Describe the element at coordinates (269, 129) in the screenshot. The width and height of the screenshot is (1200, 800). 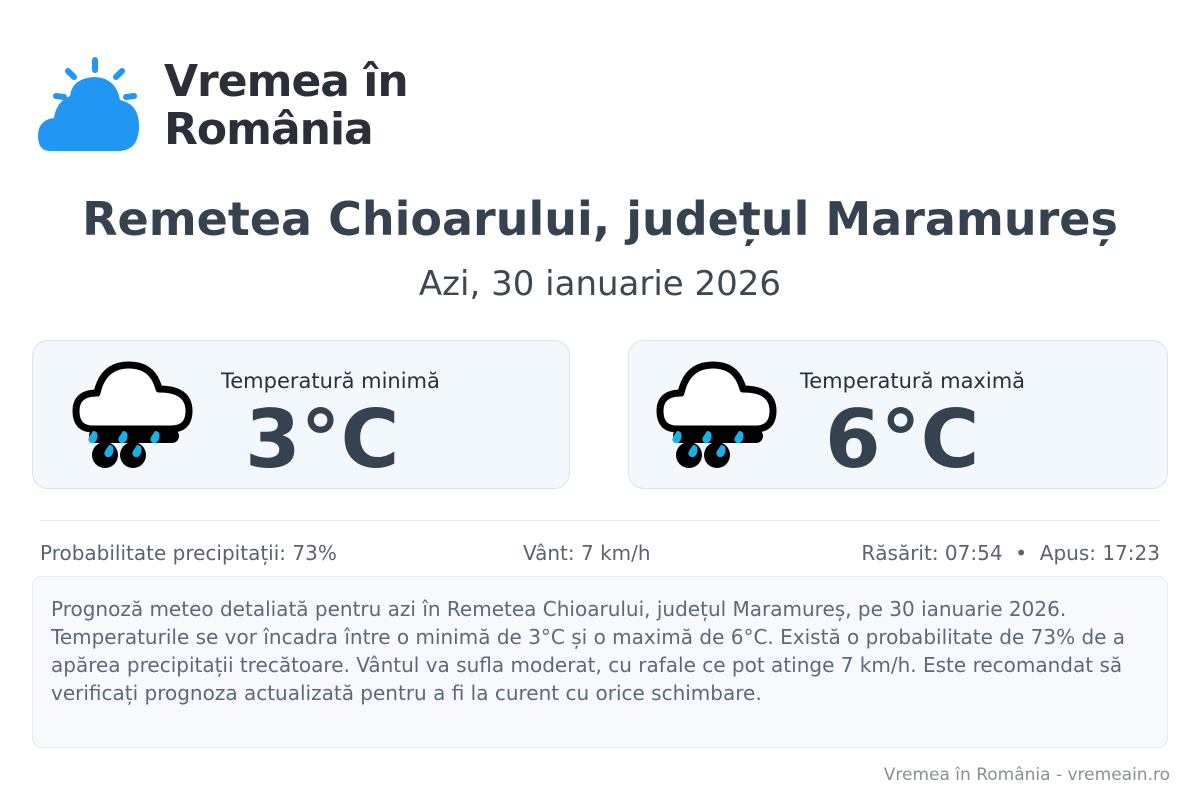
I see `brand-line-2: România` at that location.